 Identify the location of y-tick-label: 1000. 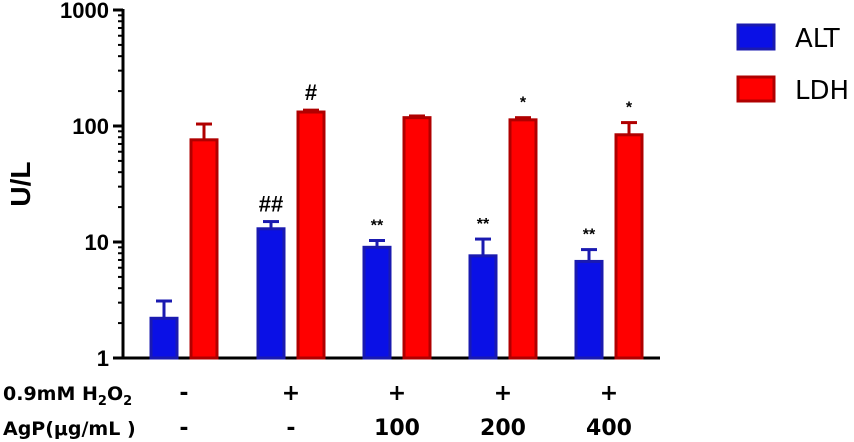
(84, 11).